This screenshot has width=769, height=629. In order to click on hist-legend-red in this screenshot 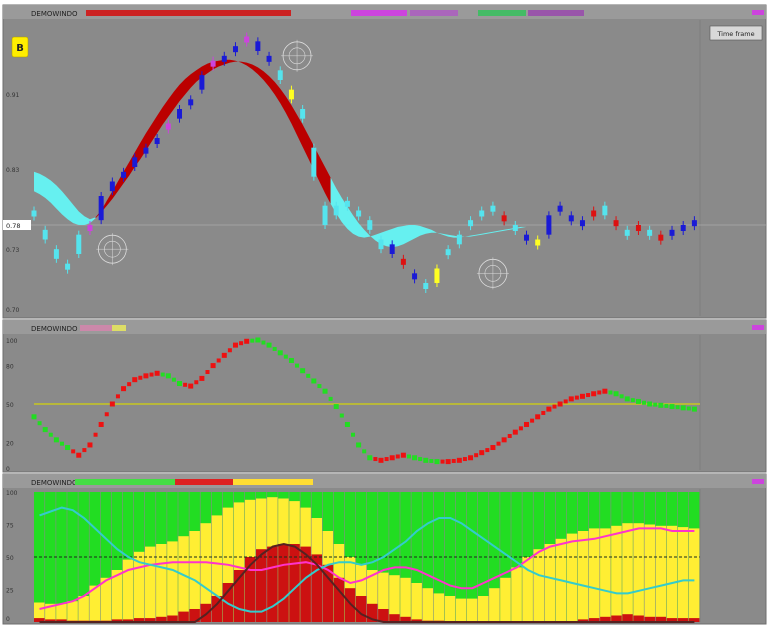, I will do `click(204, 482)`.